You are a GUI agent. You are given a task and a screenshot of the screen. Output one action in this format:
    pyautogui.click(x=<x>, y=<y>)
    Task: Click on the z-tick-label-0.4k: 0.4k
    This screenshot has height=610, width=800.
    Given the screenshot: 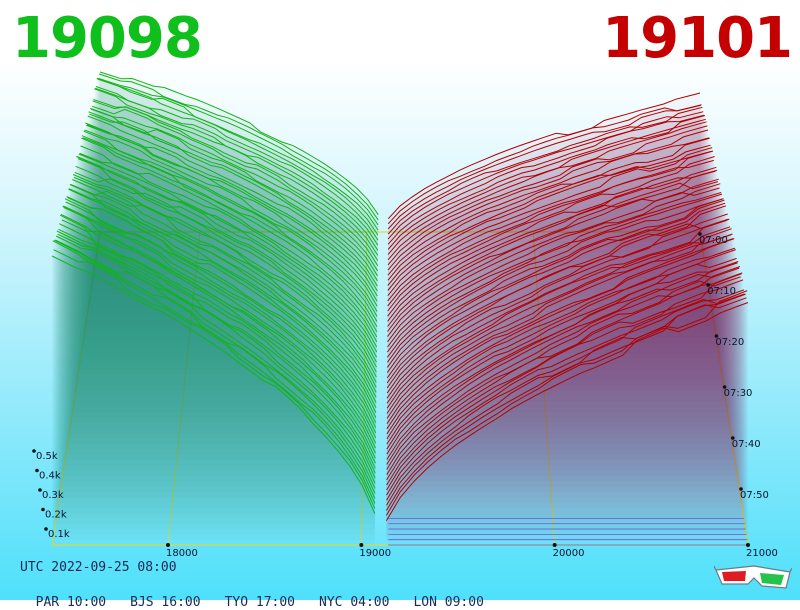 What is the action you would take?
    pyautogui.click(x=50, y=476)
    